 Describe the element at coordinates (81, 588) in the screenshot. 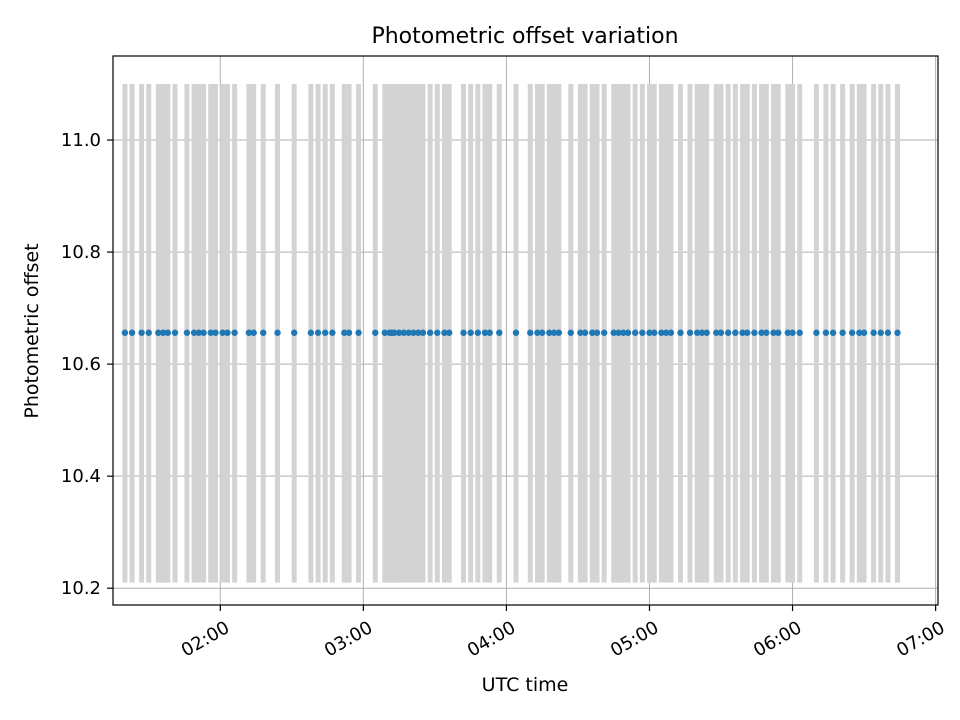

I see `y-tick-label: 10.2` at that location.